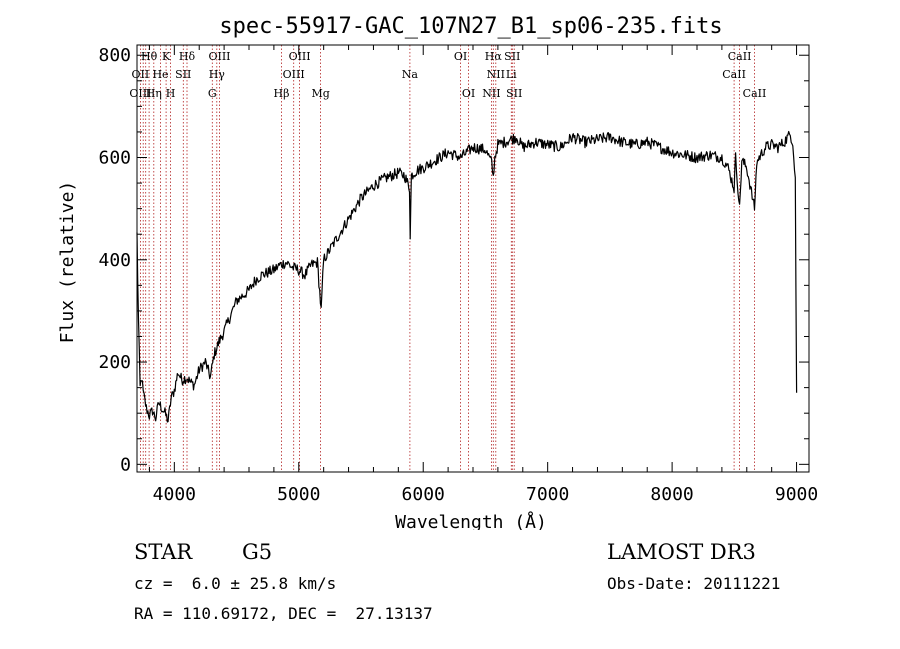 The width and height of the screenshot is (900, 649). What do you see at coordinates (470, 26) in the screenshot?
I see `chart-title: spec-55917-GAC_107N27_B1_sp06-235.fits` at bounding box center [470, 26].